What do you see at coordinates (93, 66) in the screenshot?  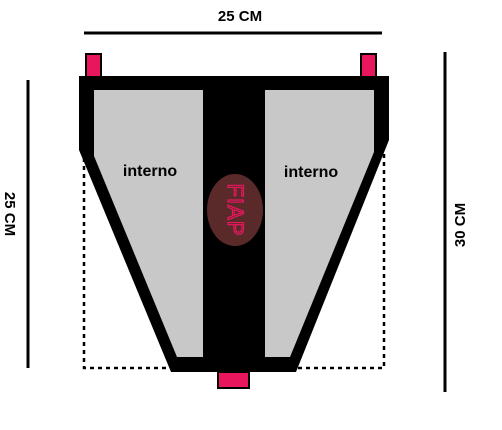 I see `top-left-tab` at bounding box center [93, 66].